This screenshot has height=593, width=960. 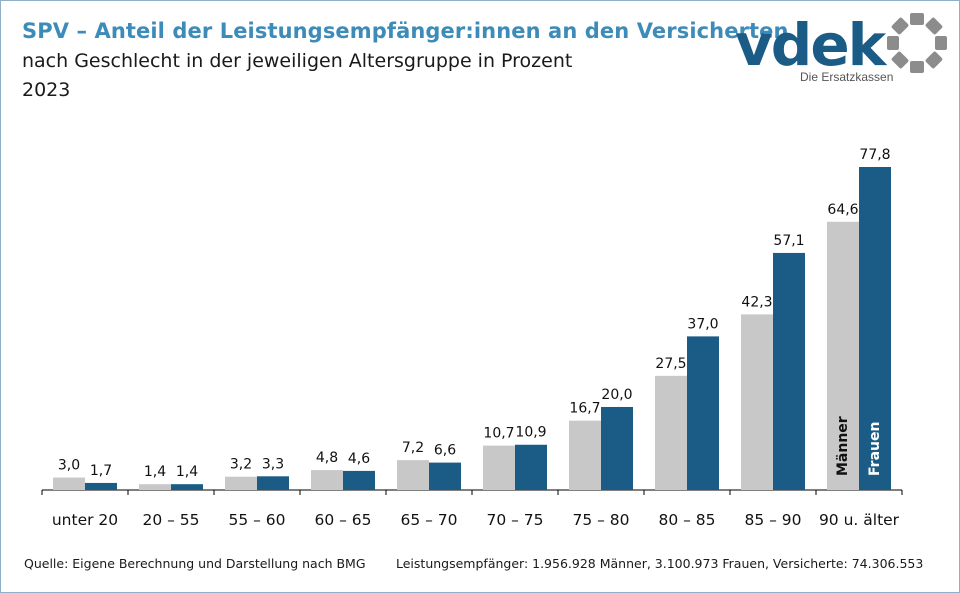 I want to click on category-label: 55 – 60, so click(x=256, y=520).